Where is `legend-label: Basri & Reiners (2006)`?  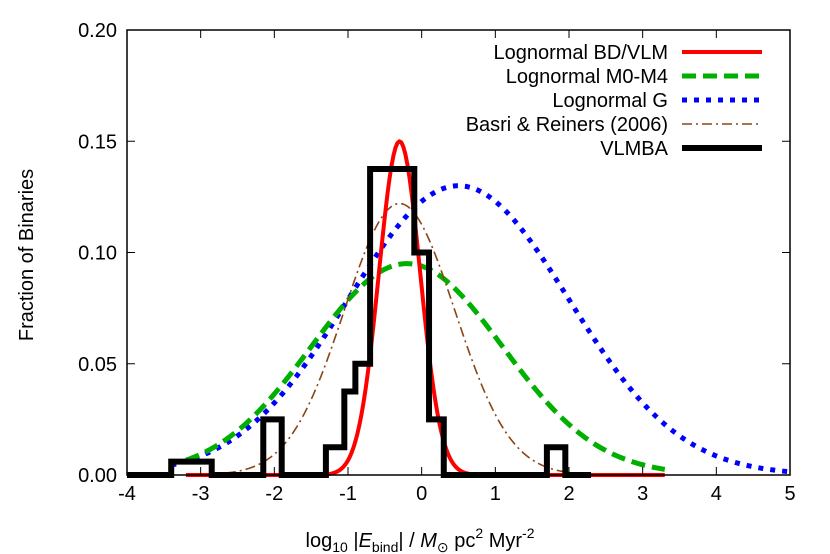
legend-label: Basri & Reiners (2006) is located at coordinates (567, 125).